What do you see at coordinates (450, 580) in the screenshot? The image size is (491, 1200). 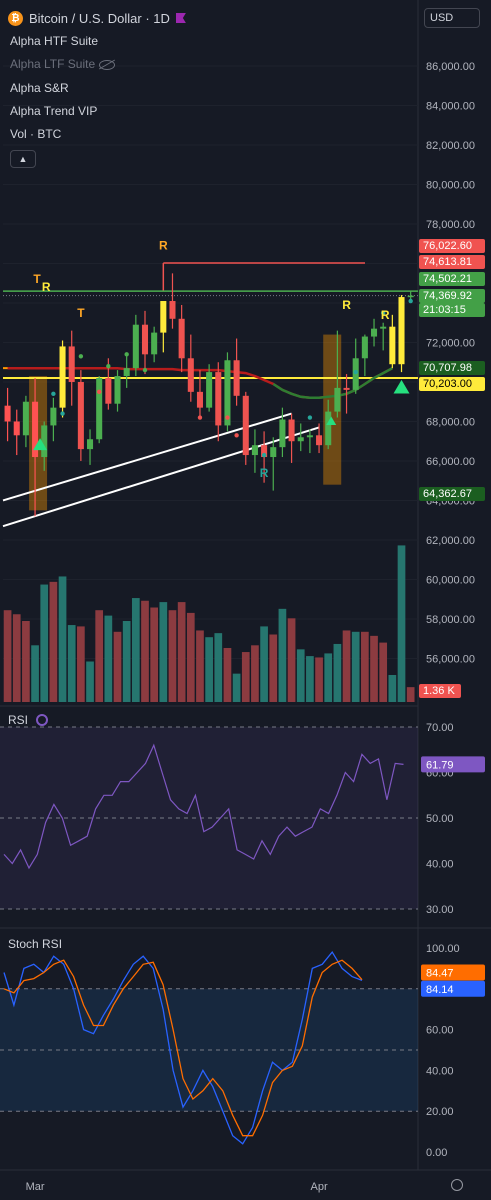 I see `y-tick-label: 60,000.00` at bounding box center [450, 580].